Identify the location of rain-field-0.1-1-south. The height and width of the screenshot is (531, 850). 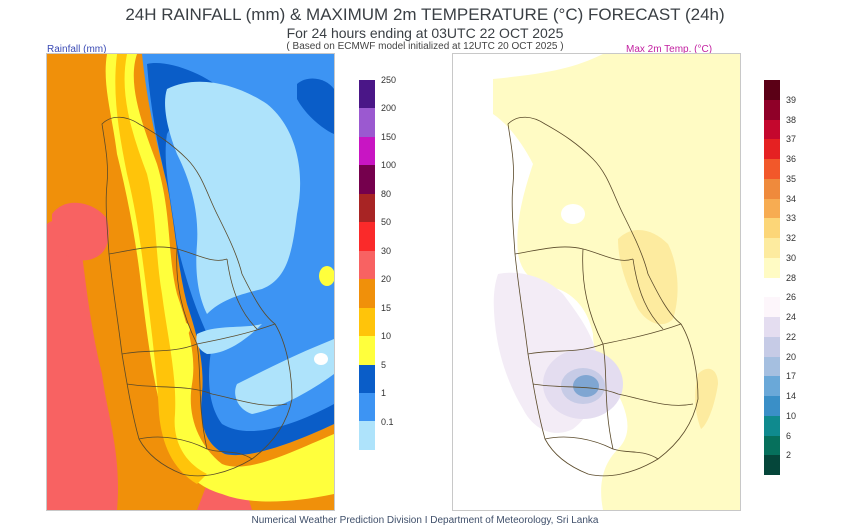
(284, 376).